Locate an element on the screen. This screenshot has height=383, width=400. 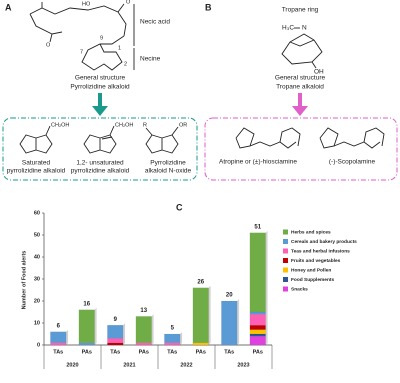
data-label: 51 is located at coordinates (257, 227).